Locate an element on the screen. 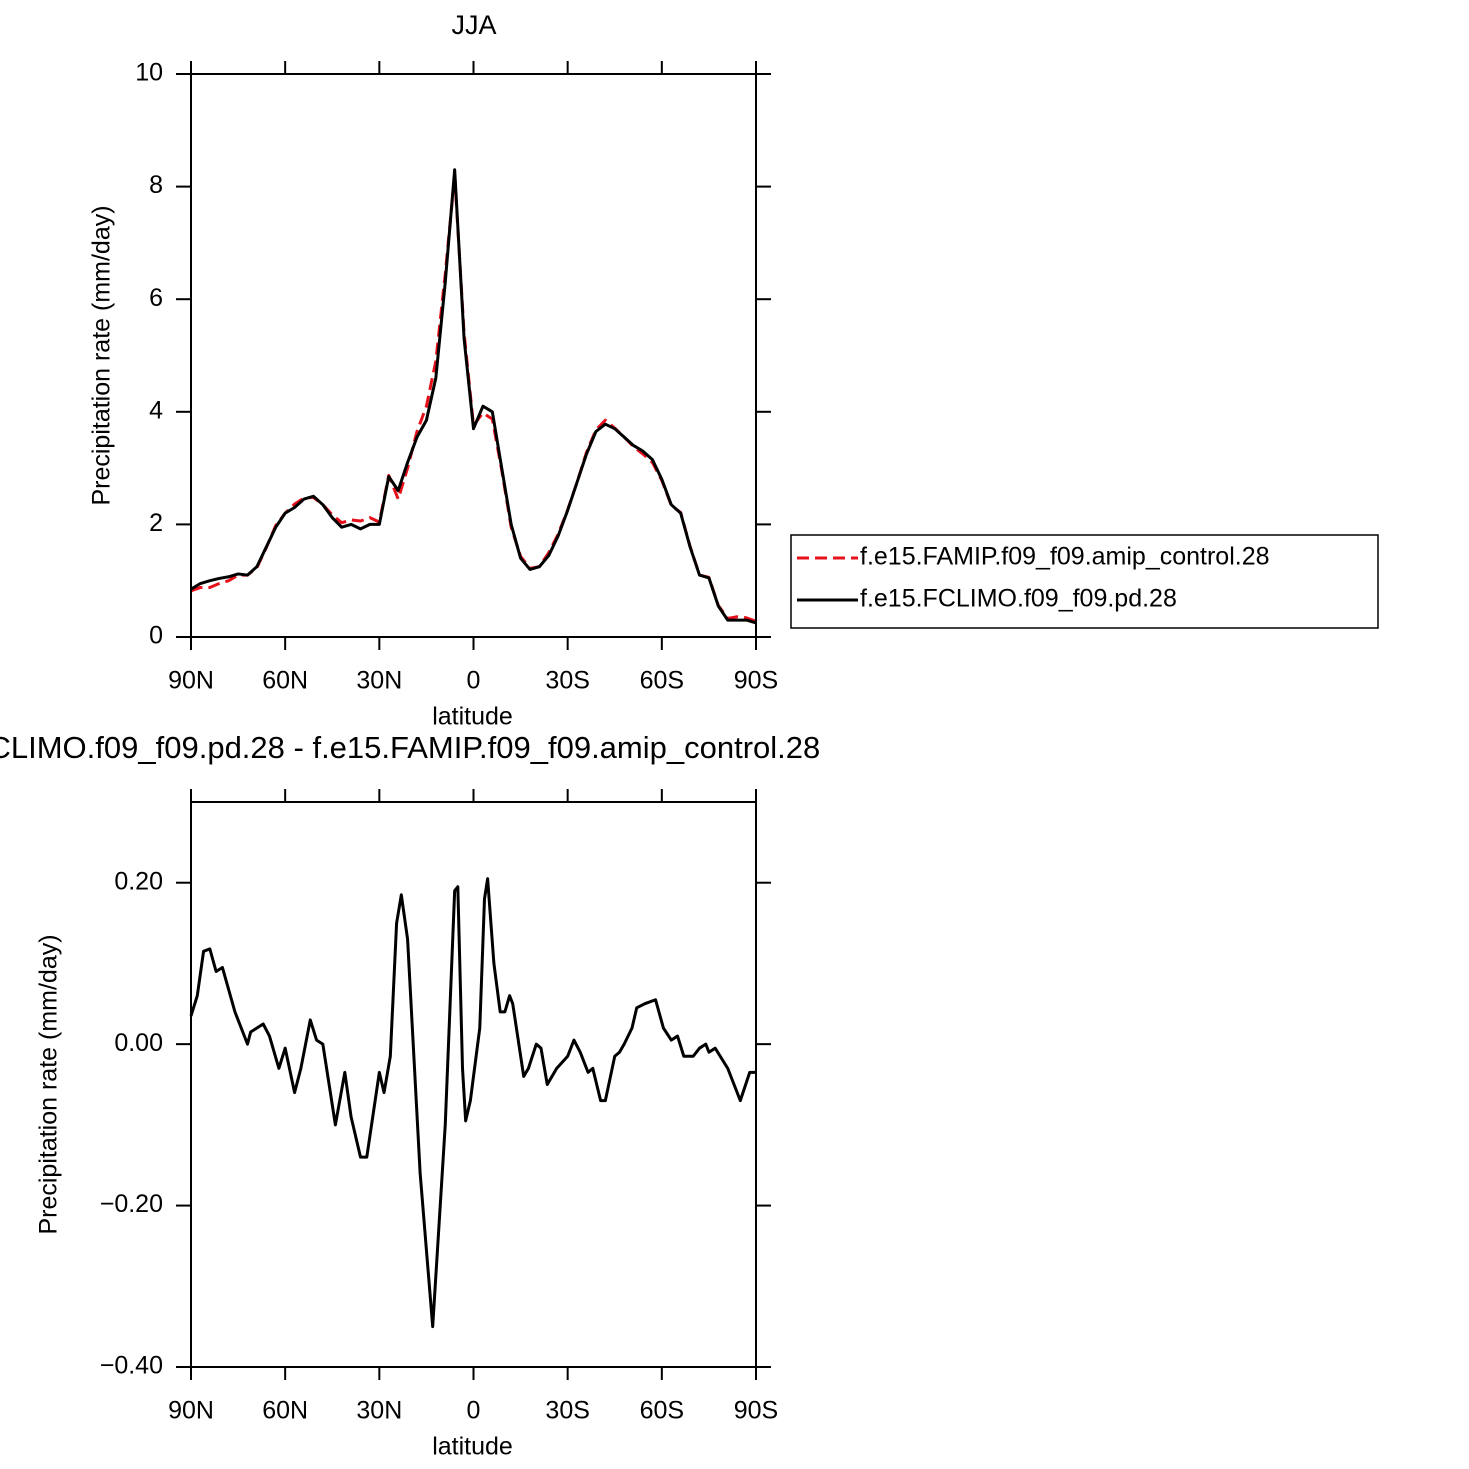 The image size is (1469, 1469). y-tick-label: 10 is located at coordinates (149, 73).